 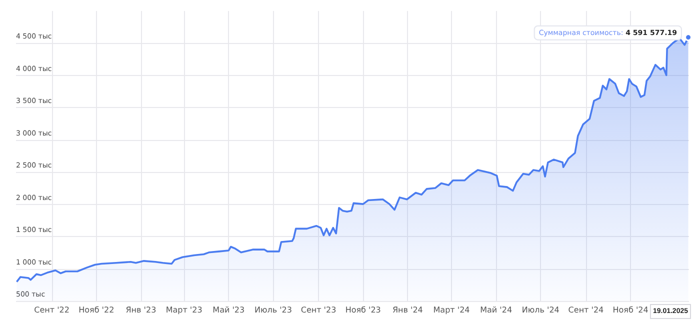 What do you see at coordinates (586, 310) in the screenshot?
I see `x-tick-label: Сент '24` at bounding box center [586, 310].